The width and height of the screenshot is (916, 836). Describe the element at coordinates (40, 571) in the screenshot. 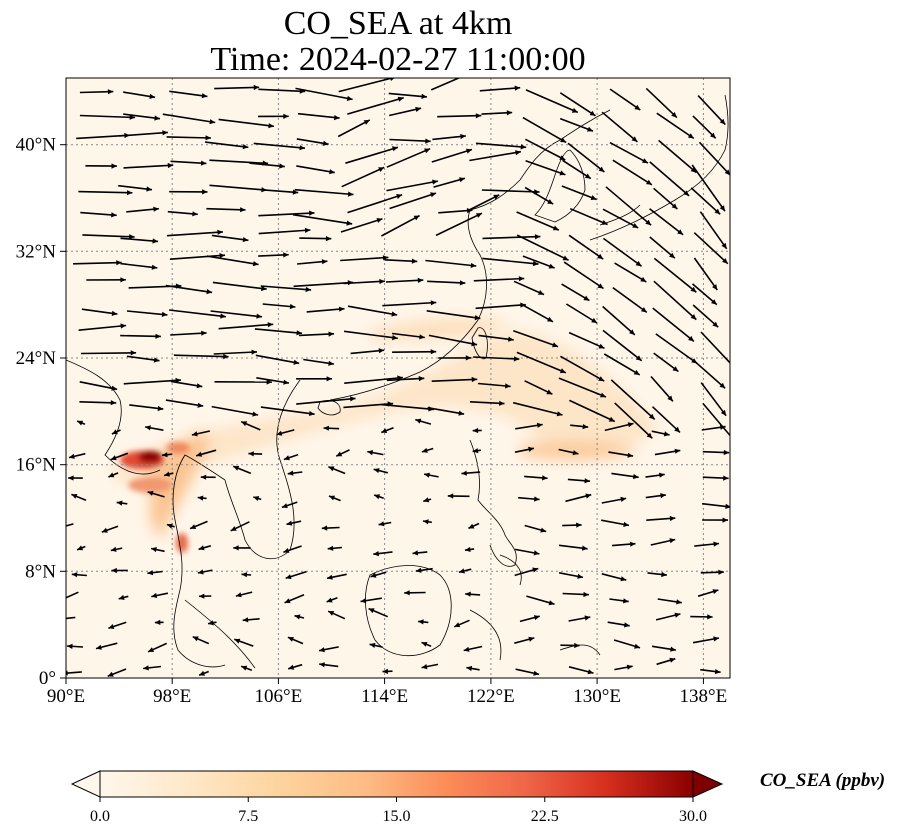

I see `lat-tick-label: 8°N` at that location.